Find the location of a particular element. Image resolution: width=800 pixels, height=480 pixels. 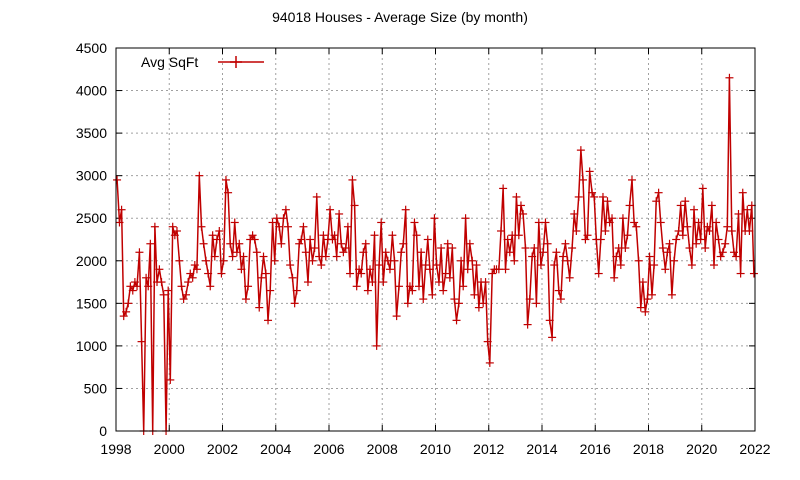

y-tick-label: 2000 is located at coordinates (91, 261).